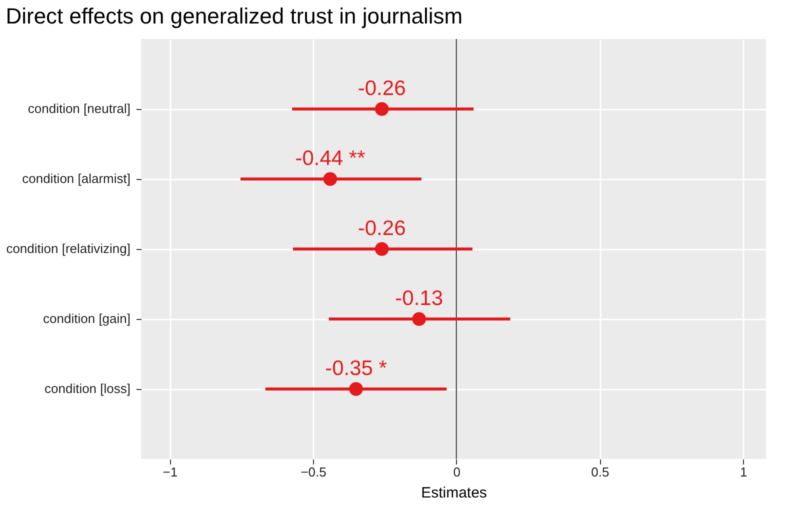 This screenshot has height=515, width=791. I want to click on y-tick-label: condition [relativizing], so click(68, 248).